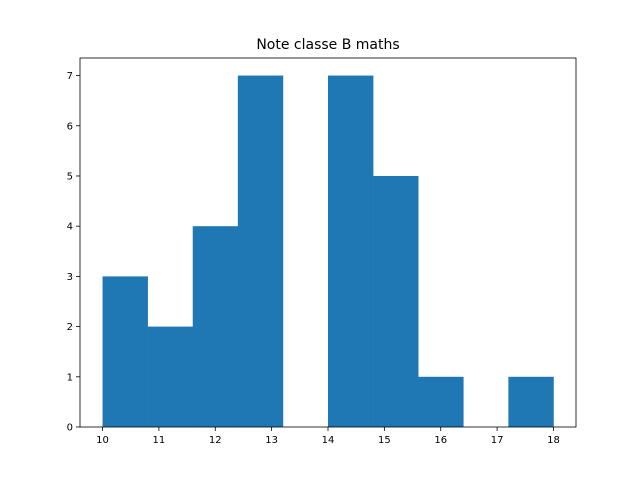 The height and width of the screenshot is (480, 640). Describe the element at coordinates (327, 45) in the screenshot. I see `chart-title: Note classe B maths` at that location.